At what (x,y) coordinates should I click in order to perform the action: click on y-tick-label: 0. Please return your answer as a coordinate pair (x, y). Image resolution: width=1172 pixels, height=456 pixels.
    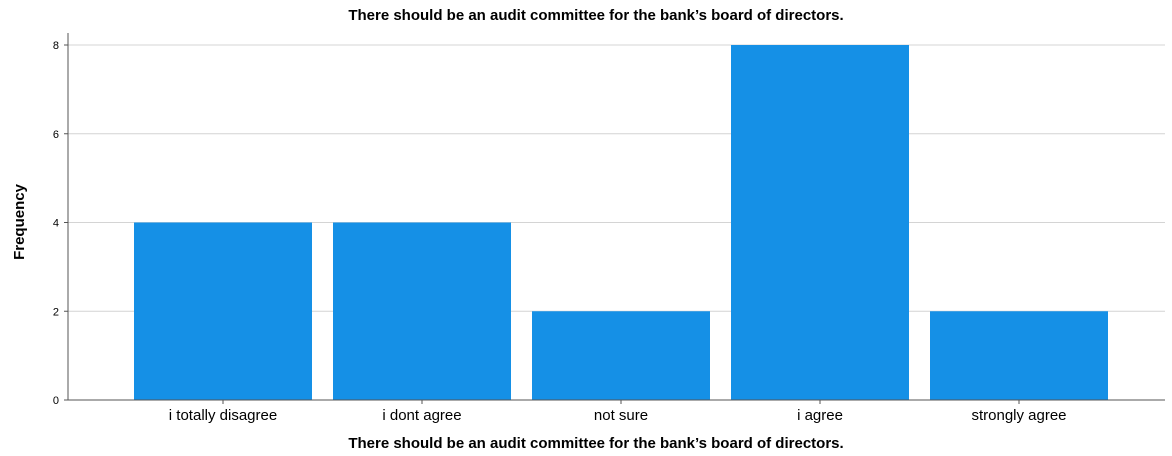
    Looking at the image, I should click on (56, 401).